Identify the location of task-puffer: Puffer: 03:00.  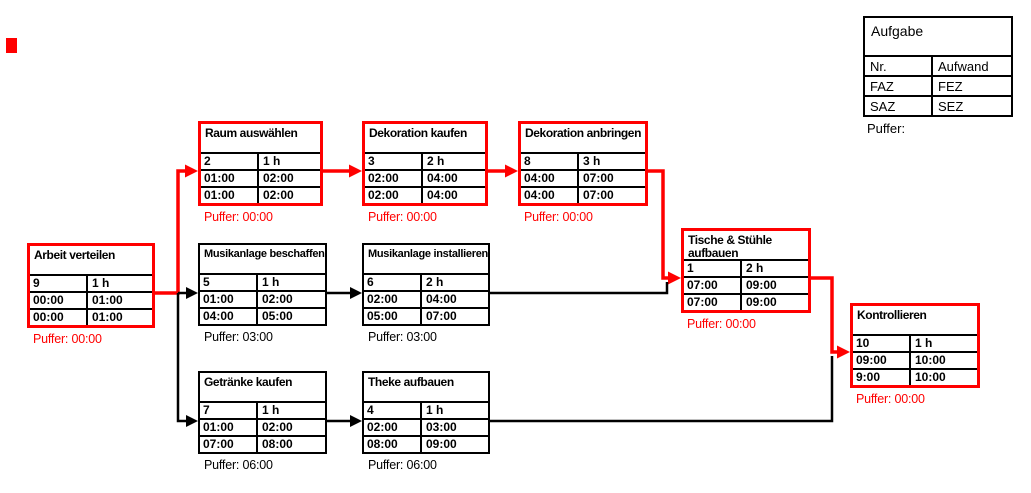
(238, 337).